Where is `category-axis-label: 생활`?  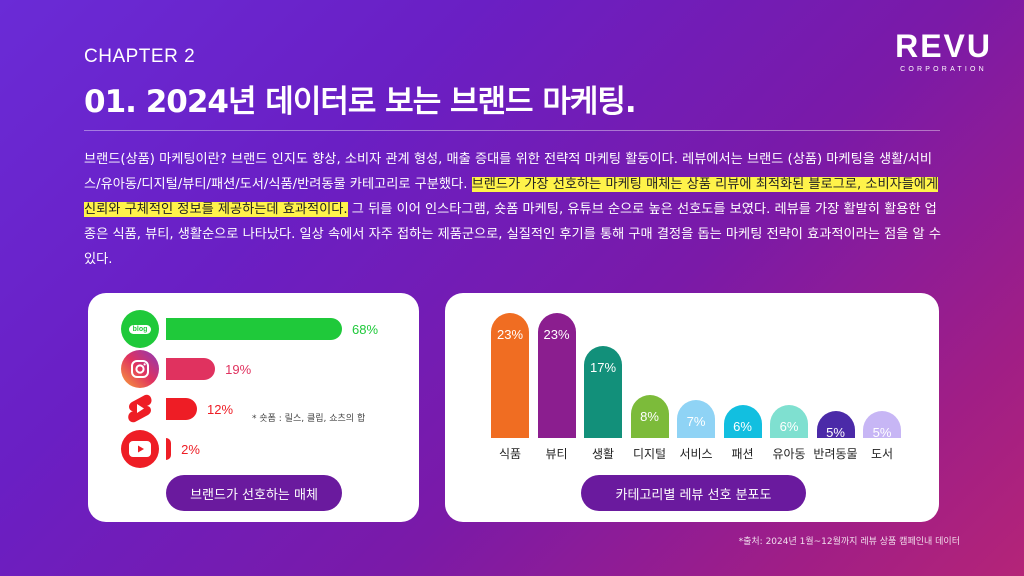 category-axis-label: 생활 is located at coordinates (603, 454).